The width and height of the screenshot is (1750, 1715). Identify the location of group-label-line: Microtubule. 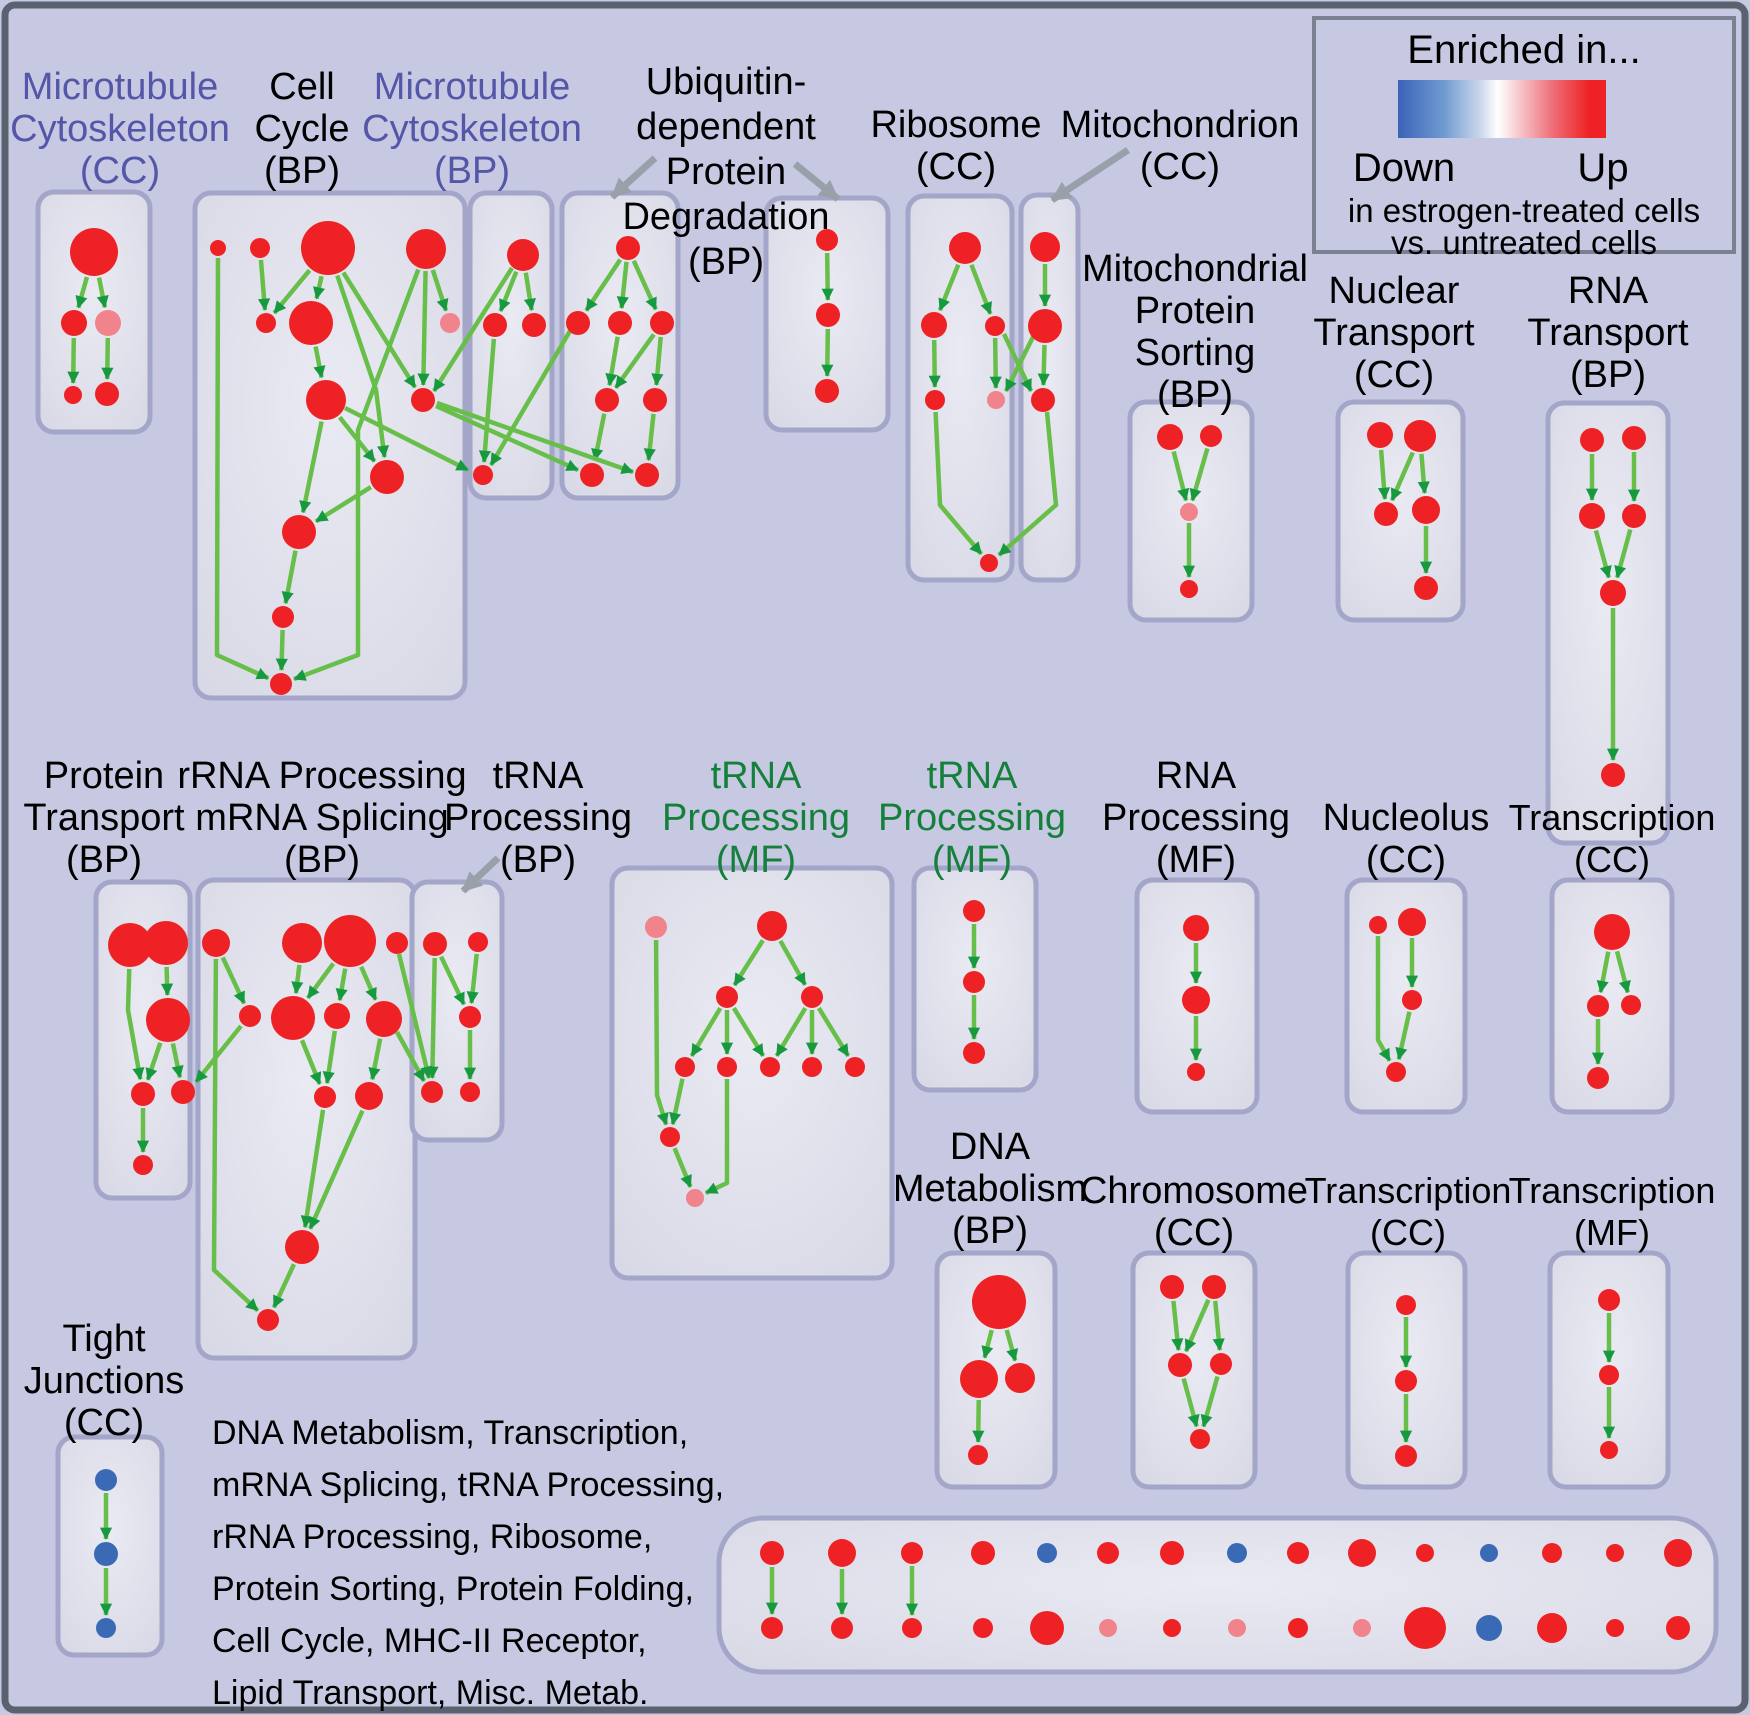
(120, 87).